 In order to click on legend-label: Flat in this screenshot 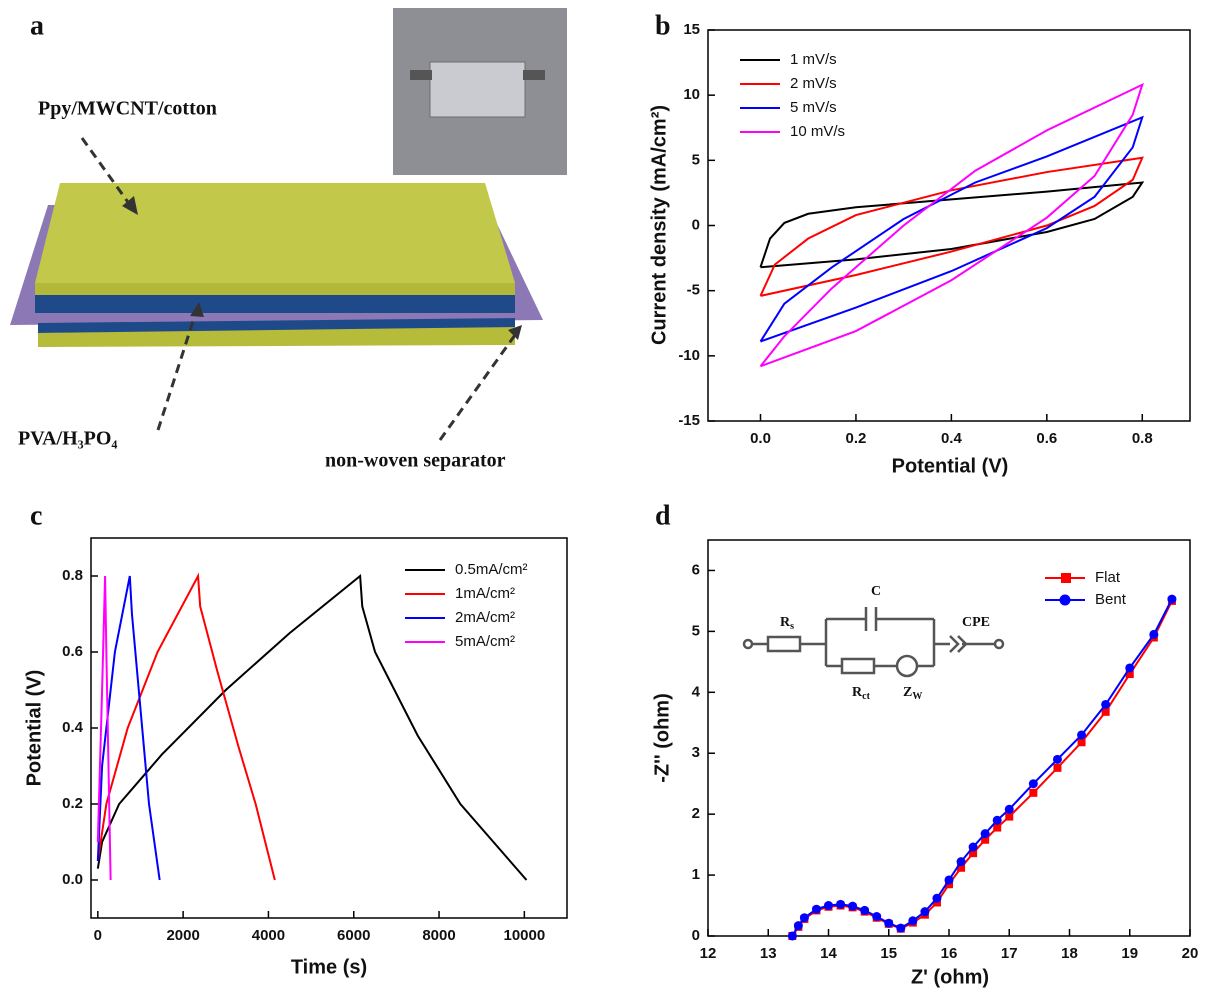, I will do `click(1108, 577)`.